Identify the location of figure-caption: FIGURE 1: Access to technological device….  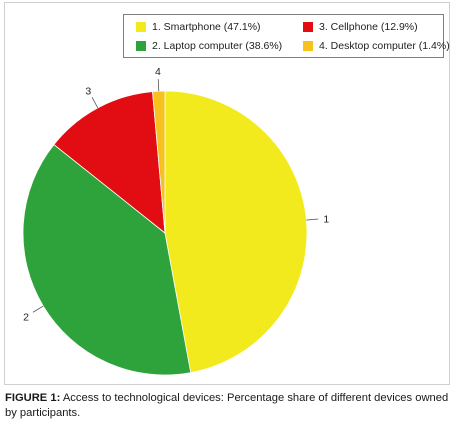
(229, 406).